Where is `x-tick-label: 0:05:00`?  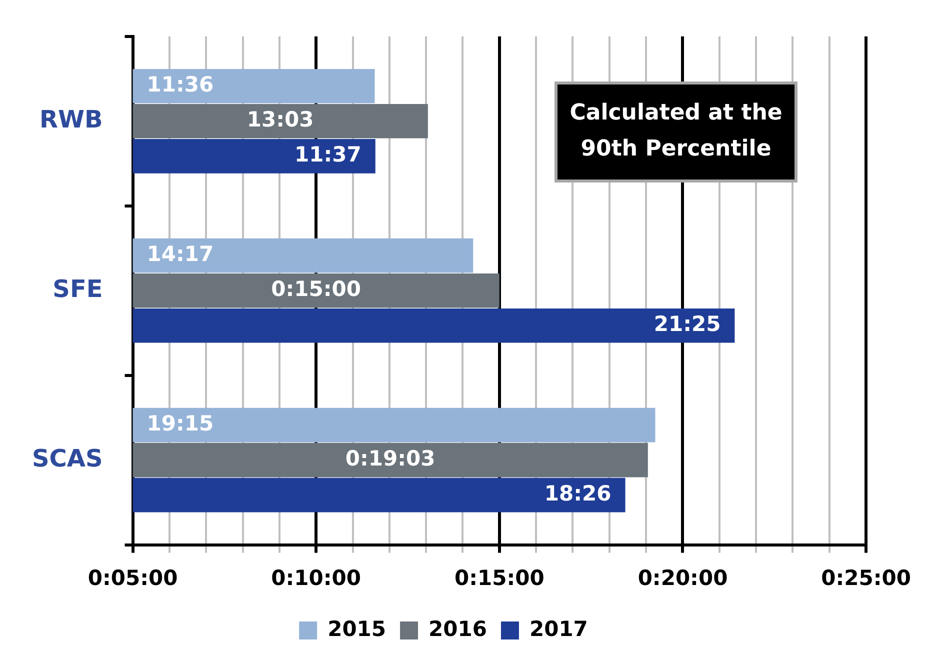 x-tick-label: 0:05:00 is located at coordinates (133, 578).